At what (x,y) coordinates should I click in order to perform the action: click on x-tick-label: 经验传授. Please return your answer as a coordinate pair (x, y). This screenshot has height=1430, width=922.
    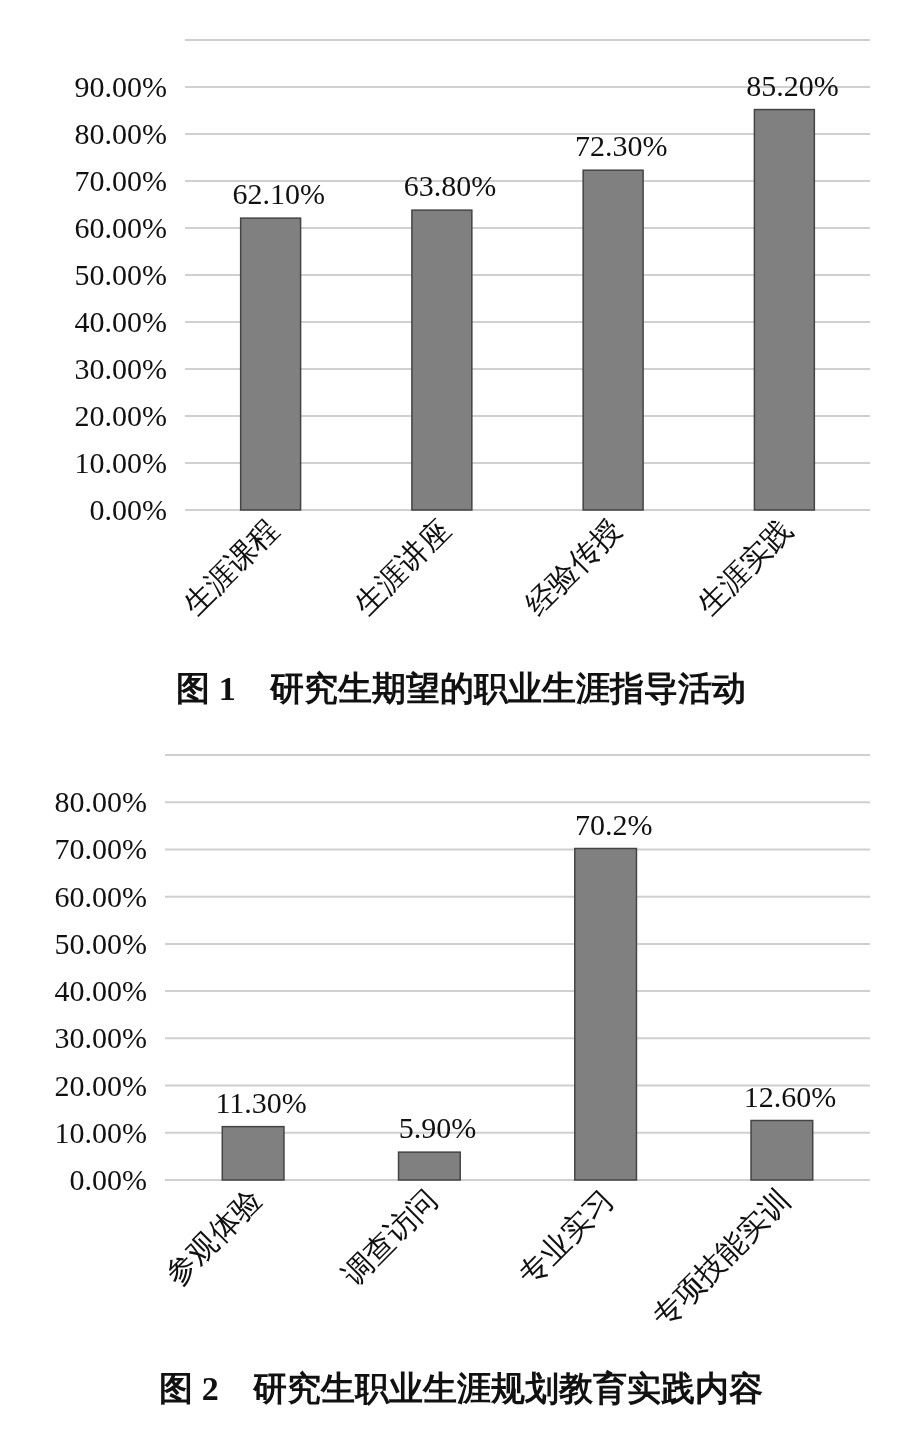
    Looking at the image, I should click on (573, 567).